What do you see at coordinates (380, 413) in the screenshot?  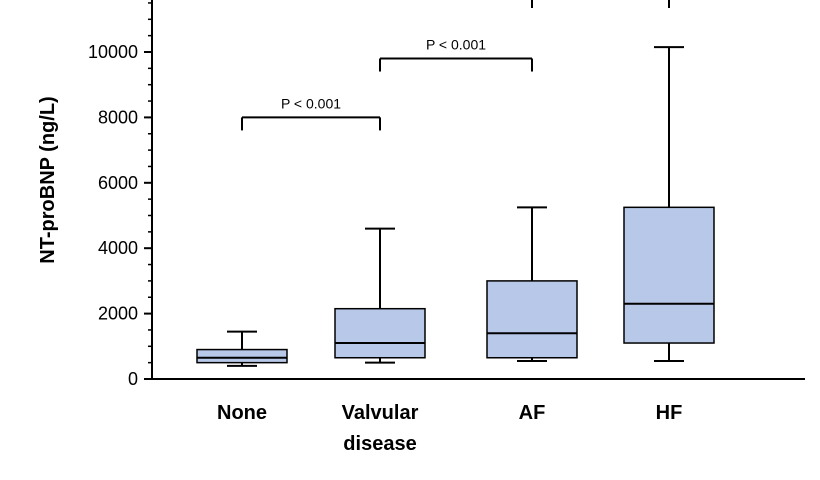 I see `x-tick-label: Valvular` at bounding box center [380, 413].